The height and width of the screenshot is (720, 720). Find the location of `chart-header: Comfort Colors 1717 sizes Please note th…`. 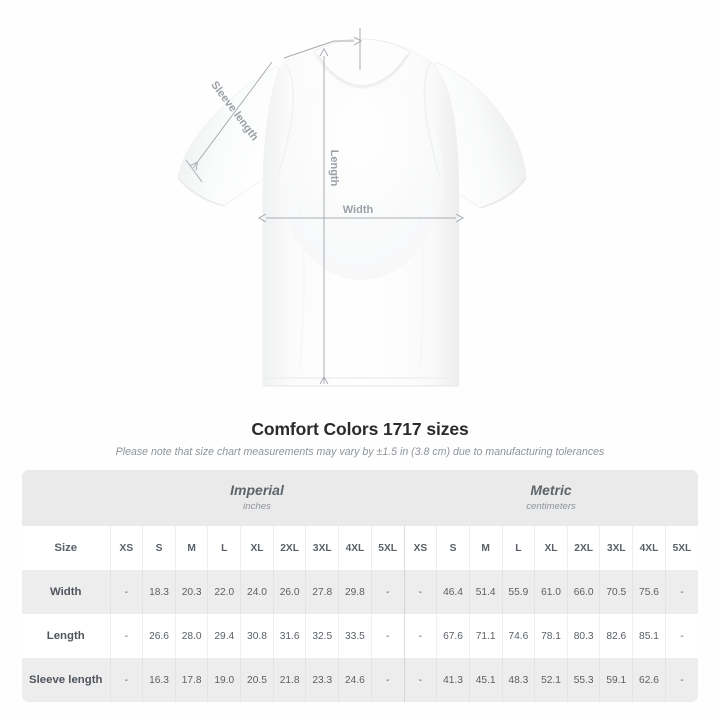

chart-header: Comfort Colors 1717 sizes Please note th… is located at coordinates (360, 438).